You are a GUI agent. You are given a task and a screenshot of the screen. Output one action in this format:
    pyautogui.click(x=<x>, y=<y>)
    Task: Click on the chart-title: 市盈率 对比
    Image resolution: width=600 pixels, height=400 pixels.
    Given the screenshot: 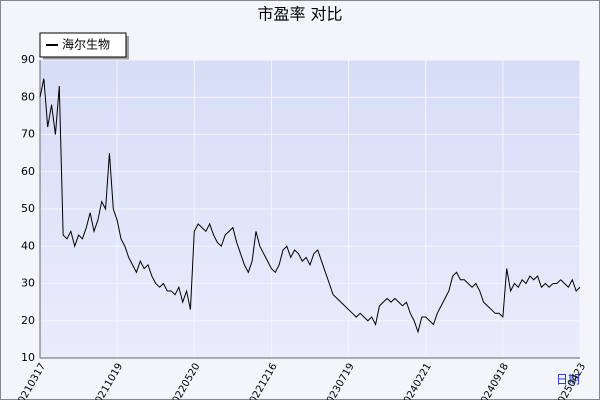 What is the action you would take?
    pyautogui.click(x=299, y=14)
    